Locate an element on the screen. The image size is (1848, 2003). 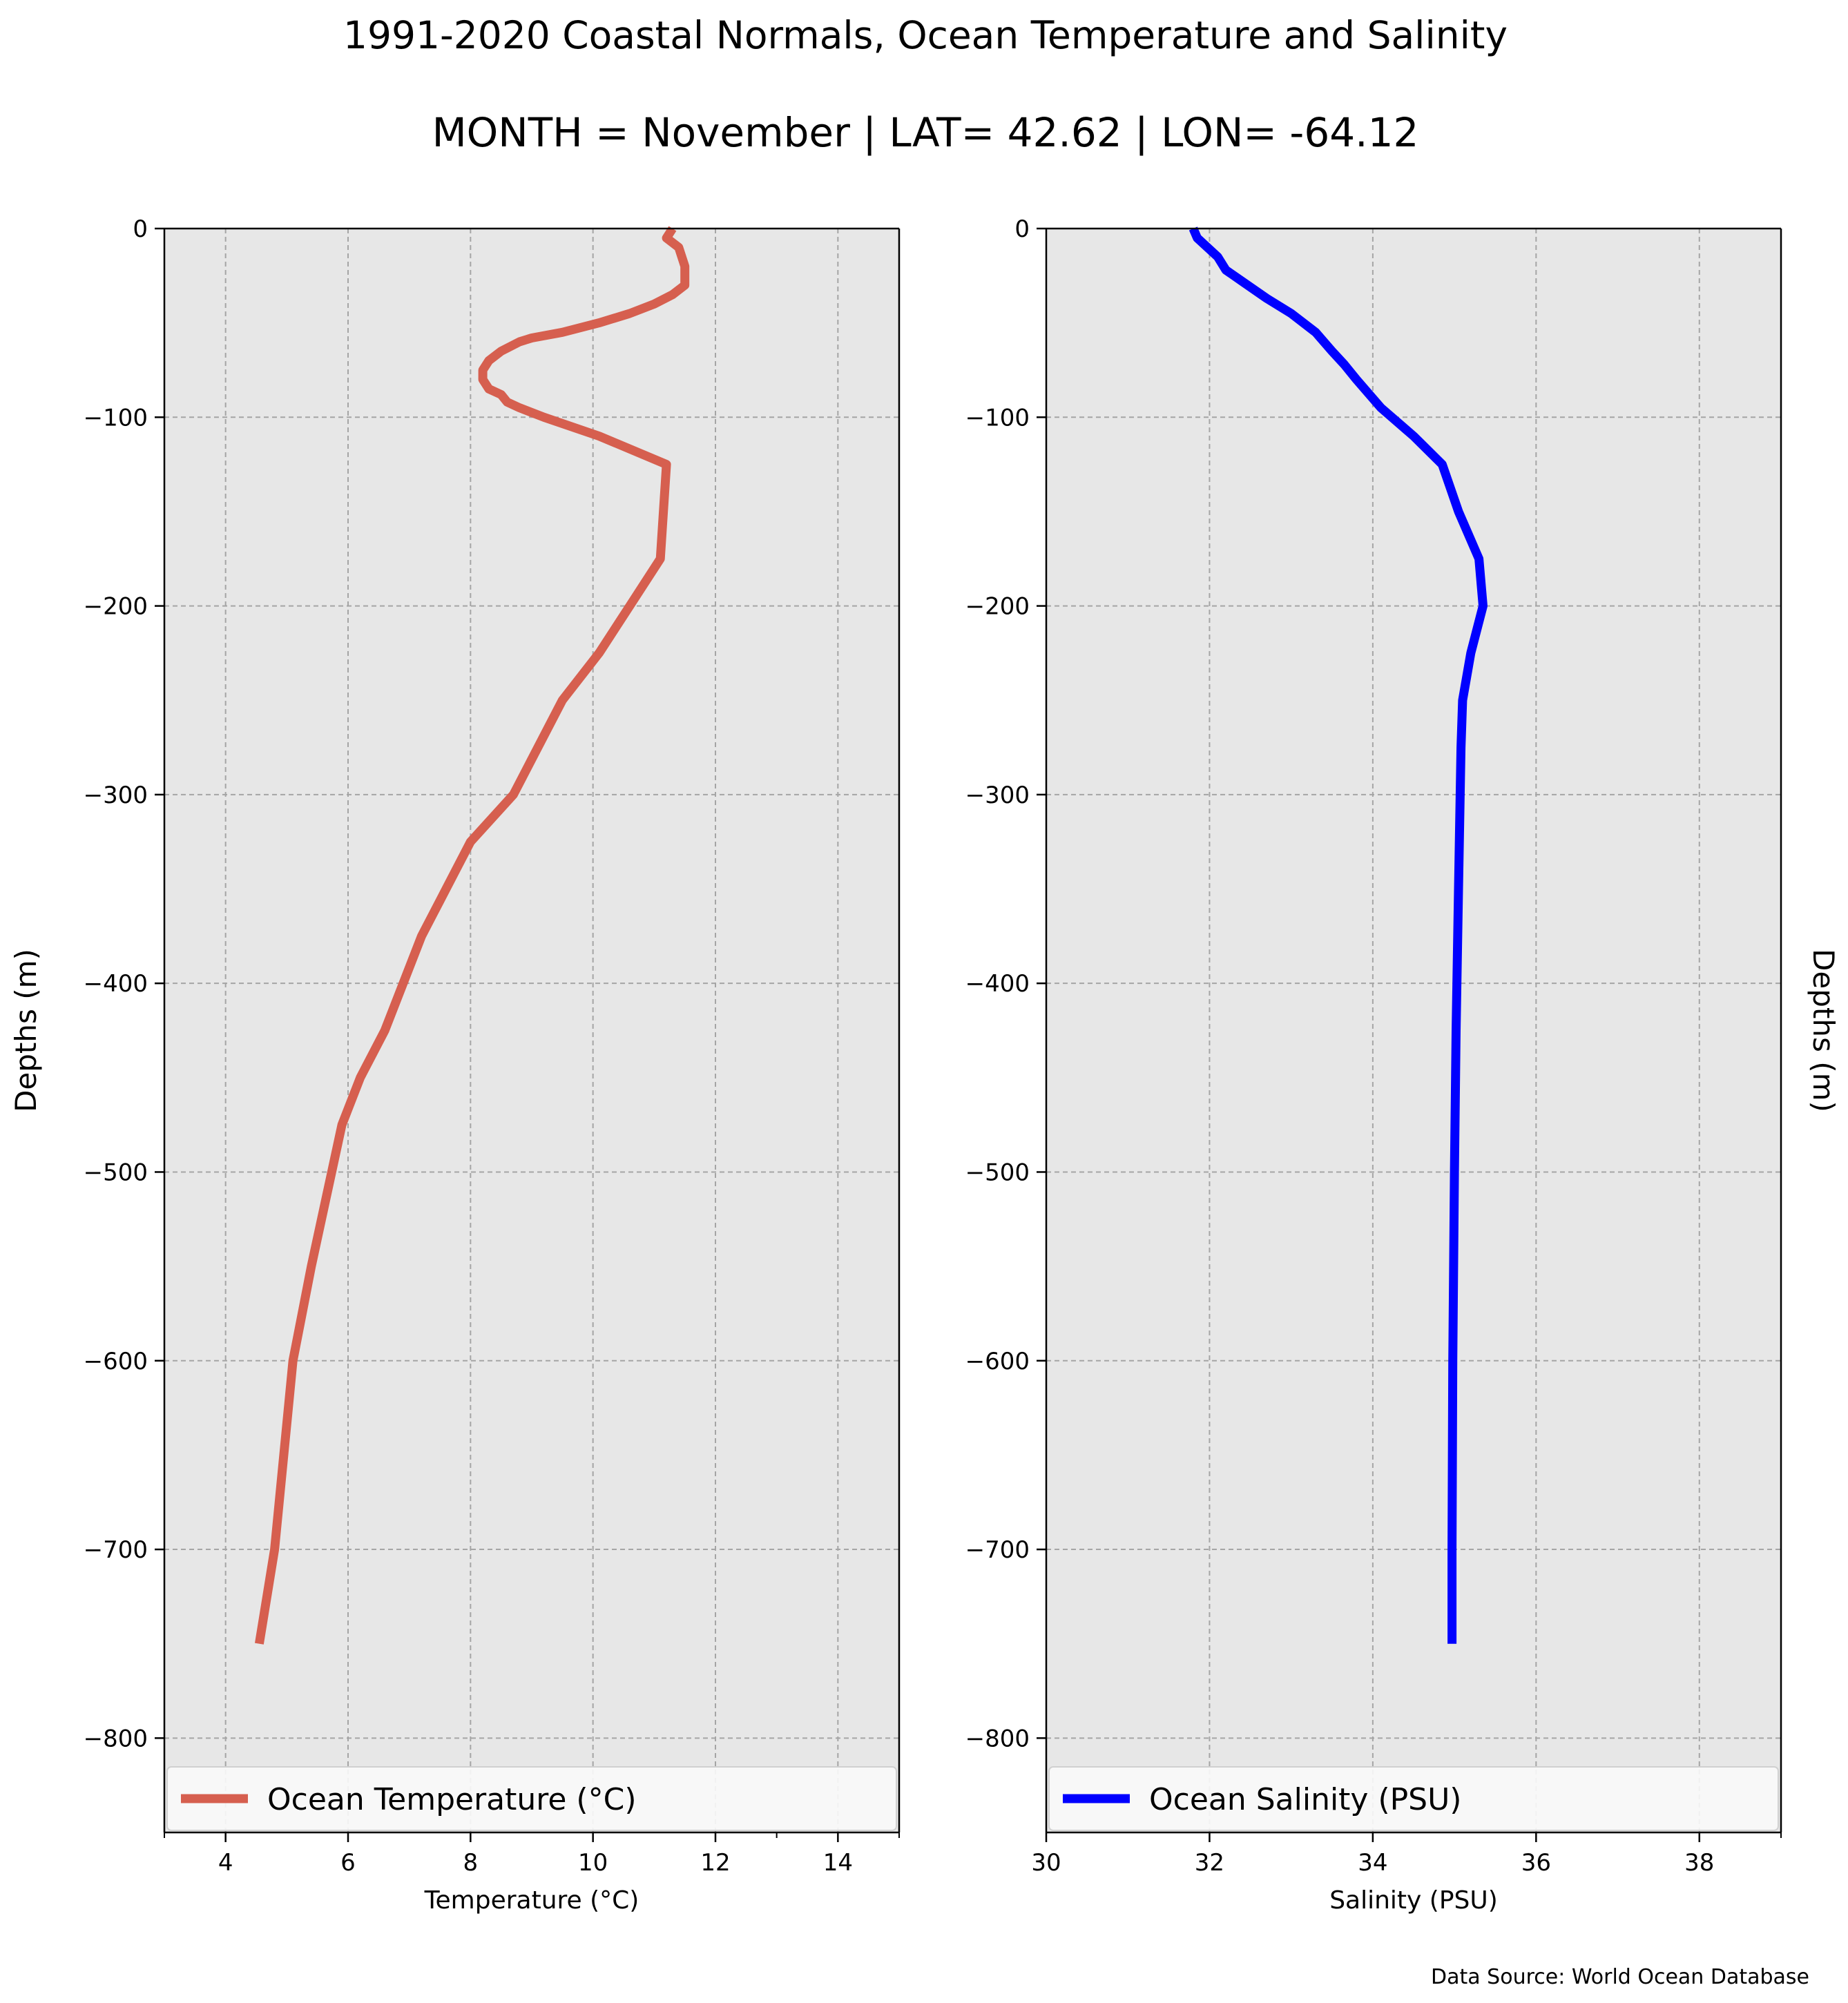
legend-label: Ocean Temperature (°C) is located at coordinates (452, 1799).